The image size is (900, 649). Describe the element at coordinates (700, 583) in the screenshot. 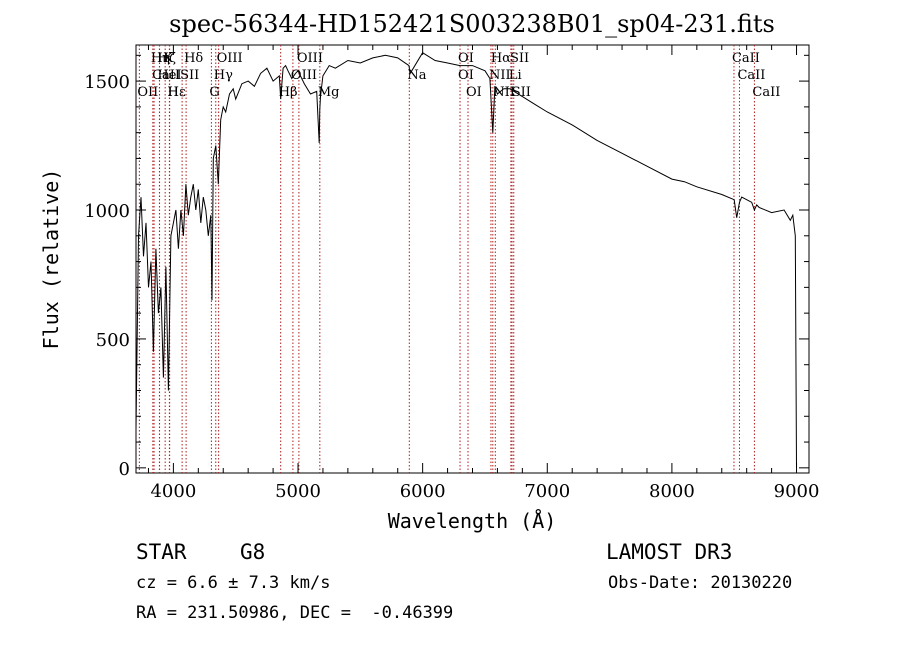

I see `observation-date: Obs-Date: 20130220` at that location.